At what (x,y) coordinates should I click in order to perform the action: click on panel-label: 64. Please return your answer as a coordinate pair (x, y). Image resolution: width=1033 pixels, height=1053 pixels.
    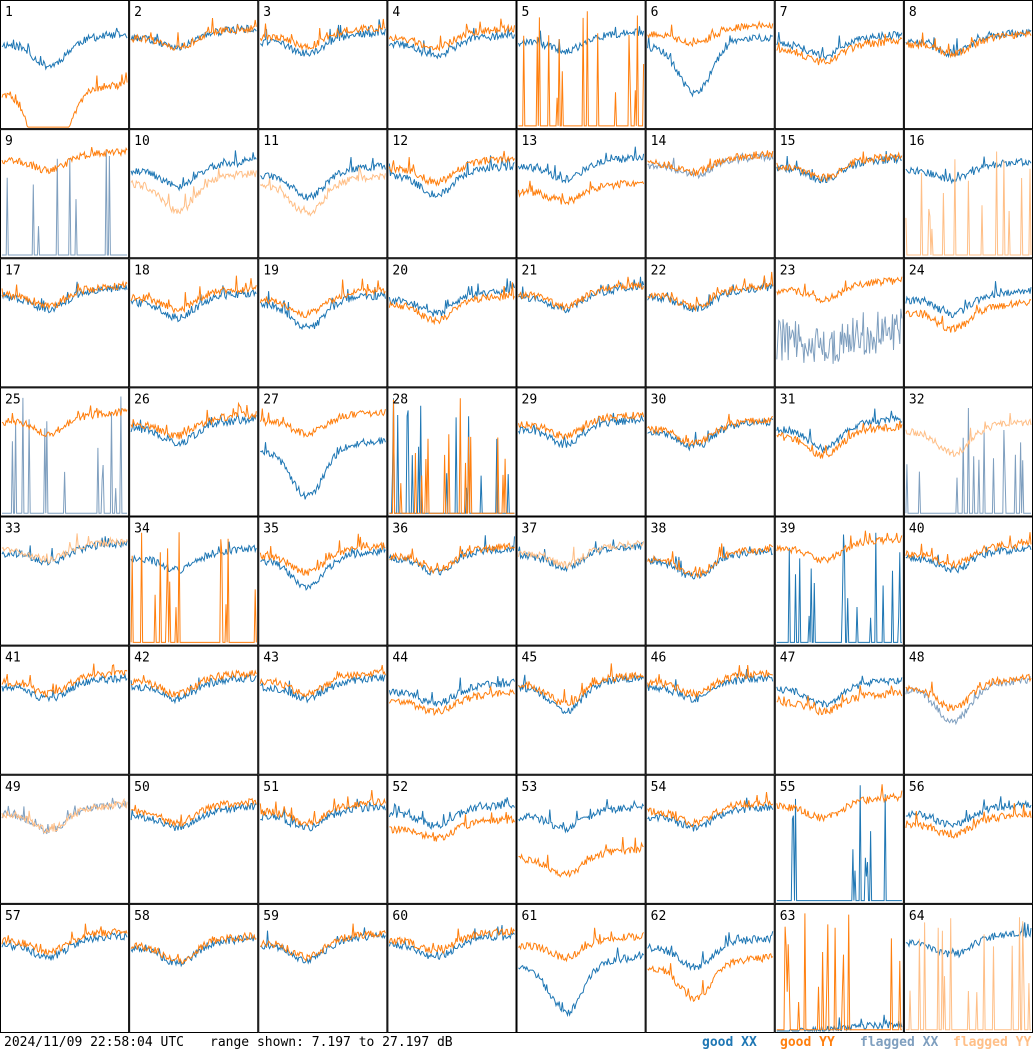
    Looking at the image, I should click on (917, 916).